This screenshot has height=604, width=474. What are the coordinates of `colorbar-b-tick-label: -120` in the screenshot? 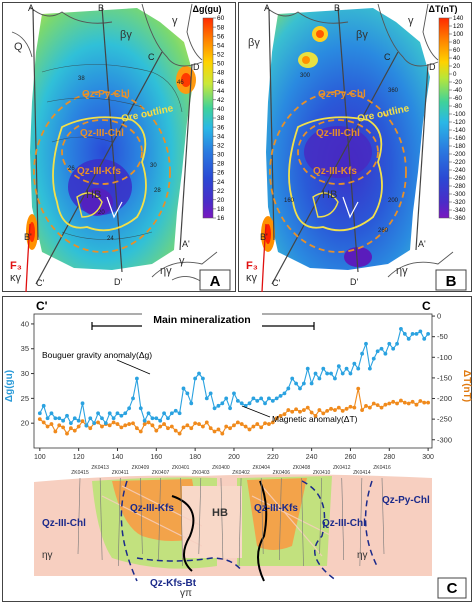 It's located at (459, 122).